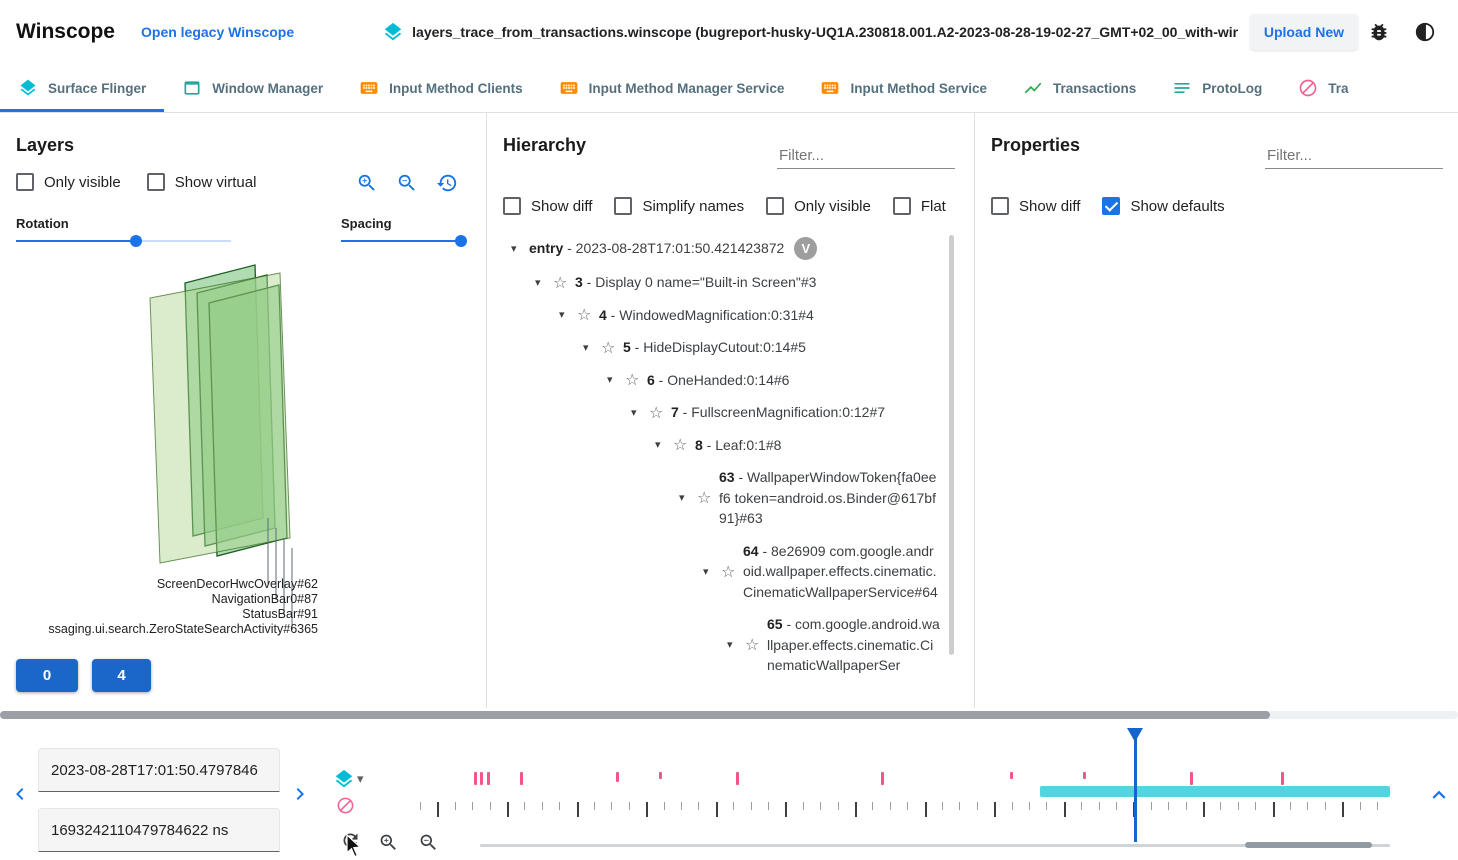 This screenshot has width=1458, height=860. Describe the element at coordinates (218, 32) in the screenshot. I see `open-legacy-link: Open legacy Winscope` at that location.